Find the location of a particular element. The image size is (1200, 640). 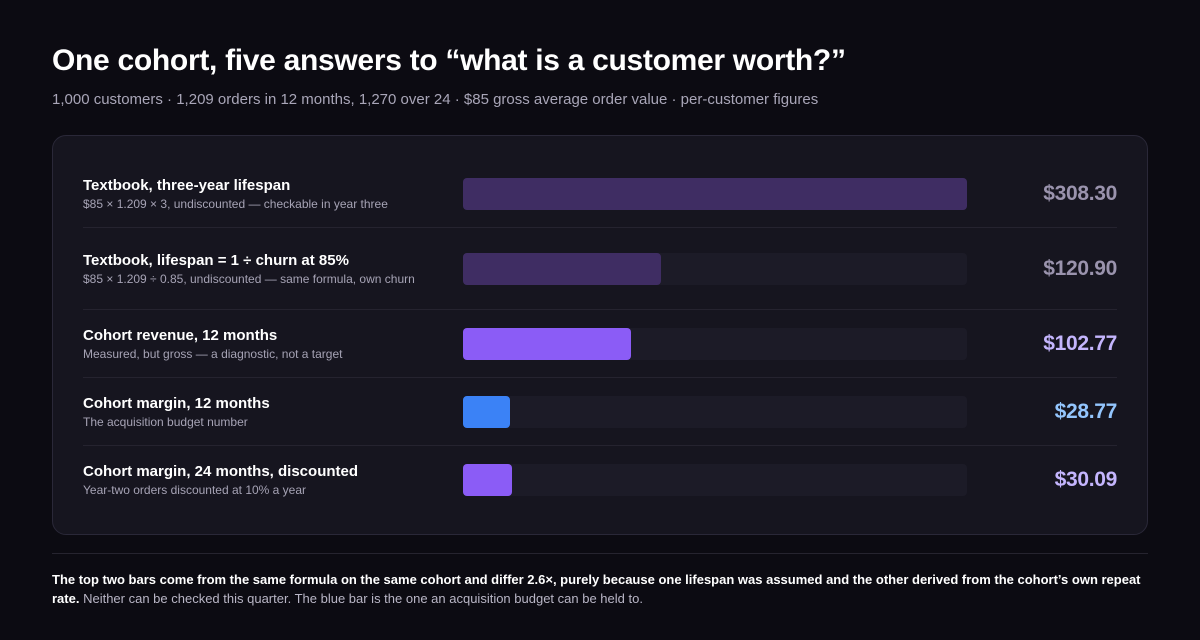

category-label: Cohort margin, 12 months is located at coordinates (176, 403).